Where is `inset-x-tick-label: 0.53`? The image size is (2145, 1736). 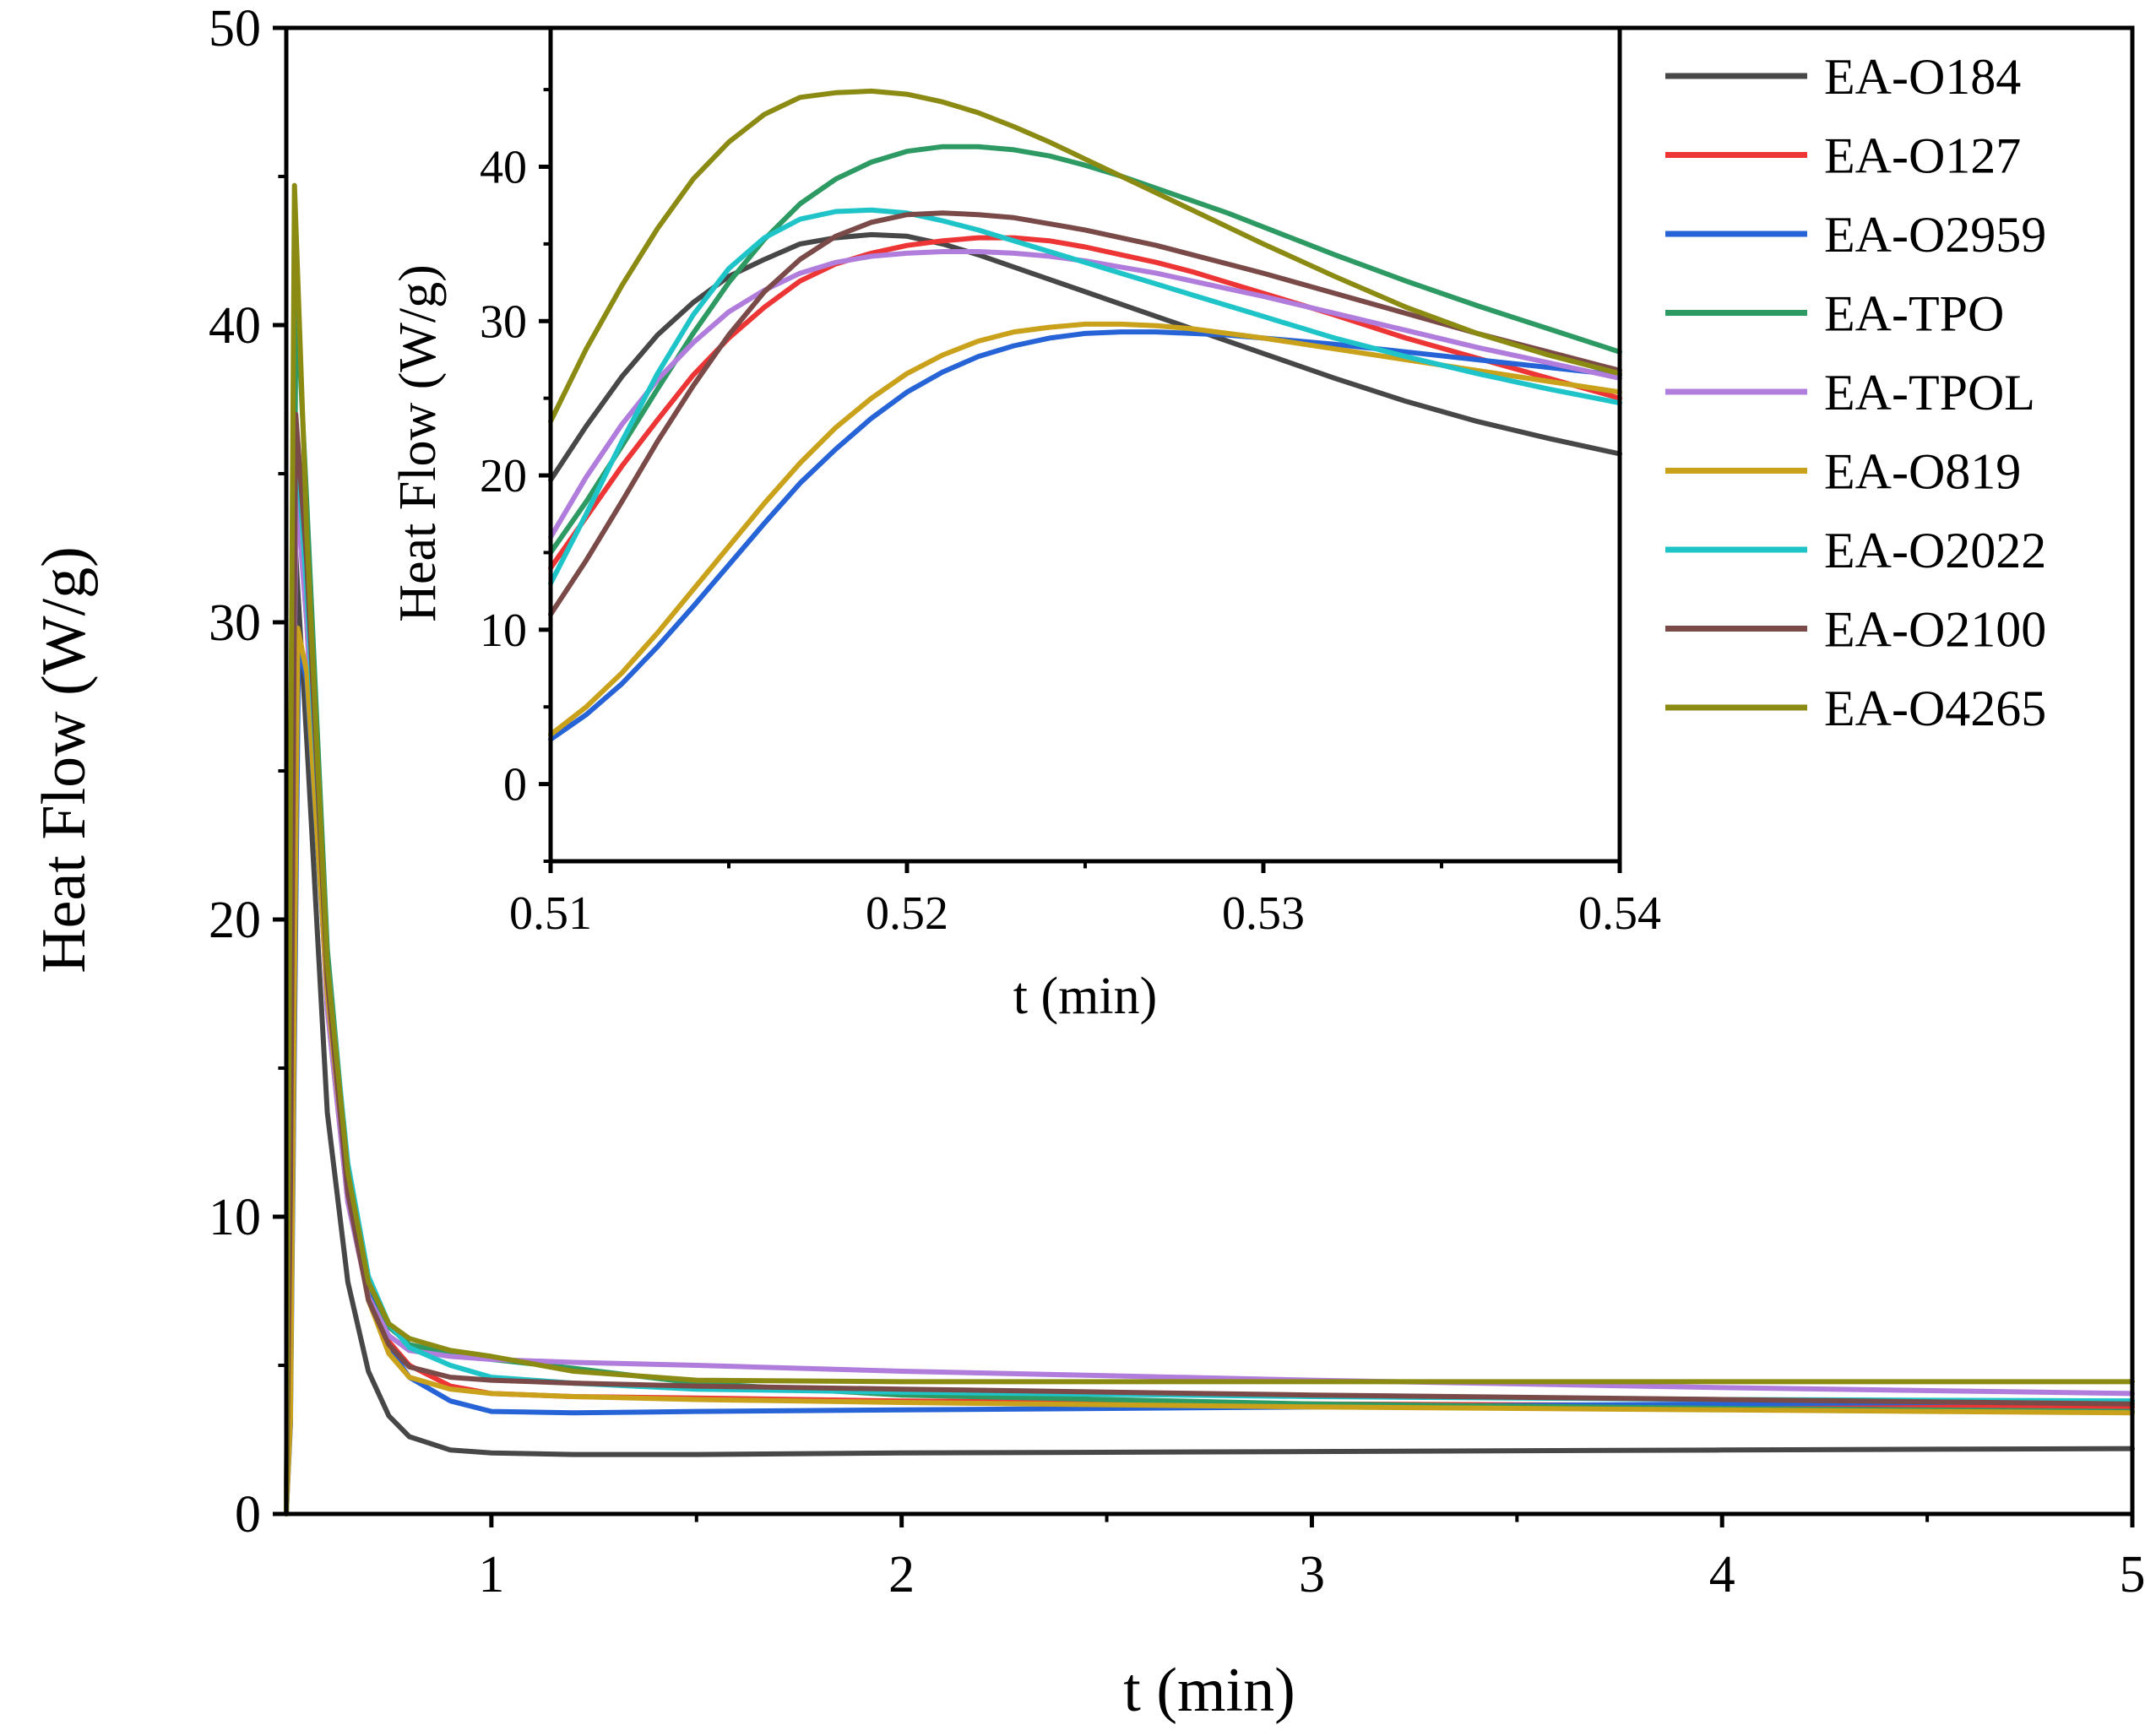 inset-x-tick-label: 0.53 is located at coordinates (1264, 914).